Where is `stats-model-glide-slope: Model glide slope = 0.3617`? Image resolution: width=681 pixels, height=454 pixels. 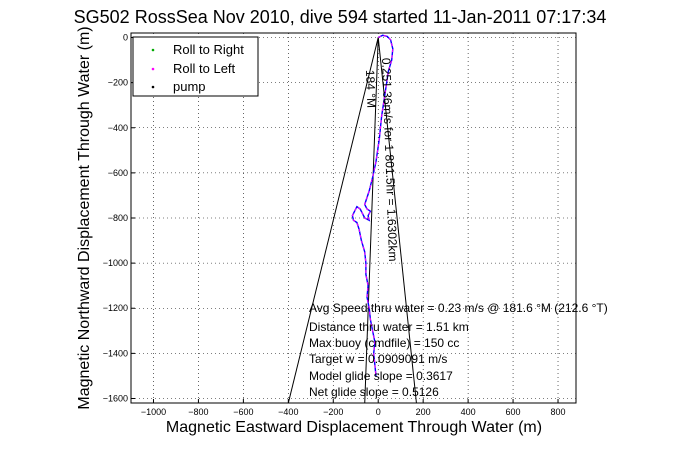 stats-model-glide-slope: Model glide slope = 0.3617 is located at coordinates (381, 376).